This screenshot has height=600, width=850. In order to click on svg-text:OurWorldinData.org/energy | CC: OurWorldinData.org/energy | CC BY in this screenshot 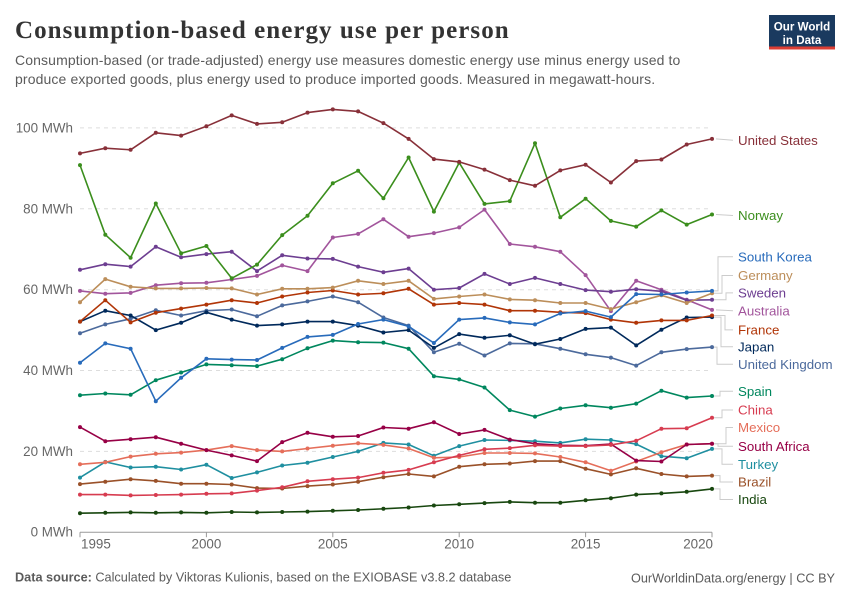, I will do `click(733, 579)`.